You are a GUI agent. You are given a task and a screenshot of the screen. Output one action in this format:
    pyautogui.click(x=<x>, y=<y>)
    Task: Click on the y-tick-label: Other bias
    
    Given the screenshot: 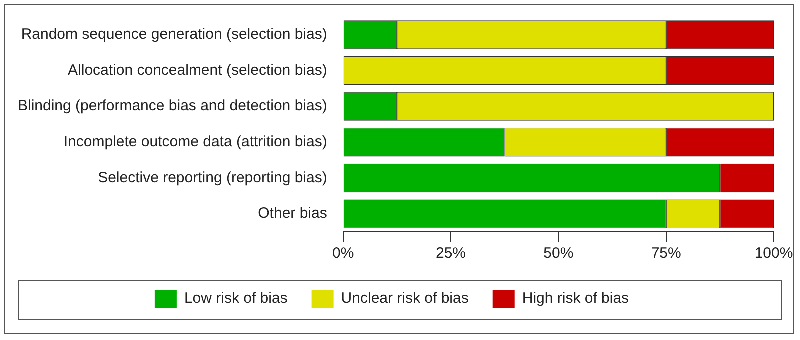 What is the action you would take?
    pyautogui.click(x=293, y=213)
    